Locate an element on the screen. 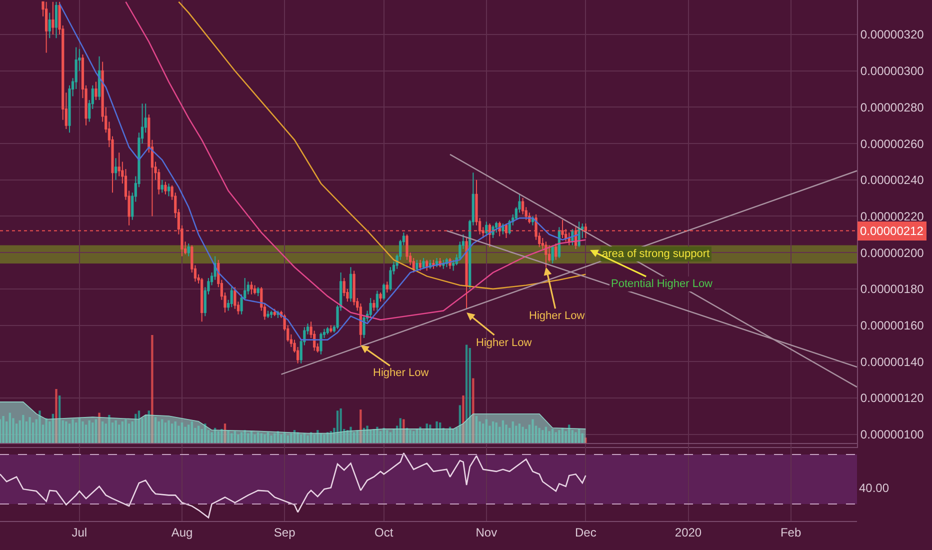  y-tick-label: 0.00000320 is located at coordinates (892, 35).